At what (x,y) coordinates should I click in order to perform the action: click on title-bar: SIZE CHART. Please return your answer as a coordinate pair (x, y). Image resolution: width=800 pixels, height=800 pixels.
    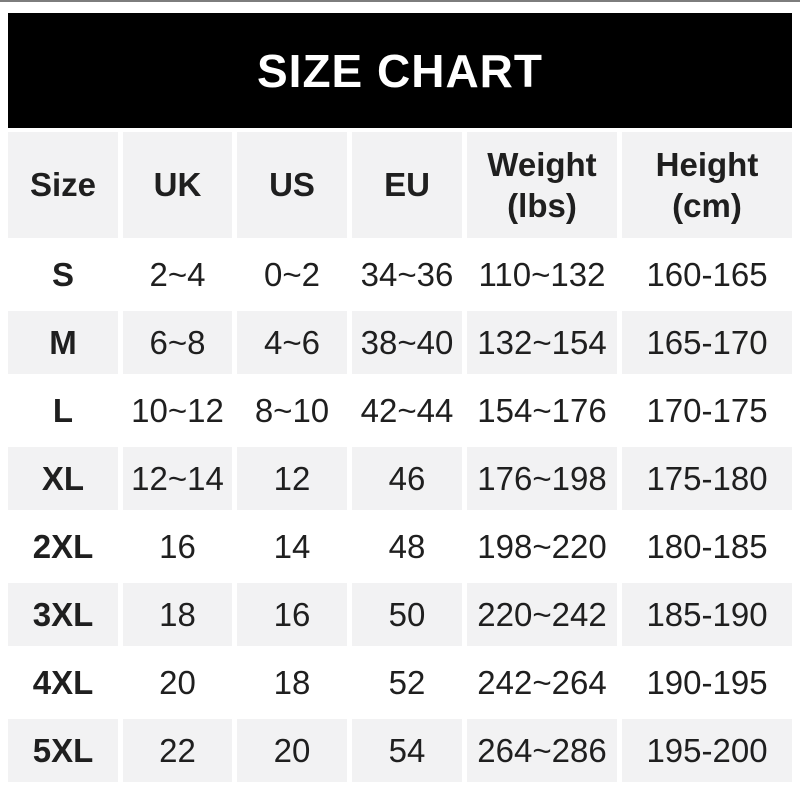
    Looking at the image, I should click on (400, 70).